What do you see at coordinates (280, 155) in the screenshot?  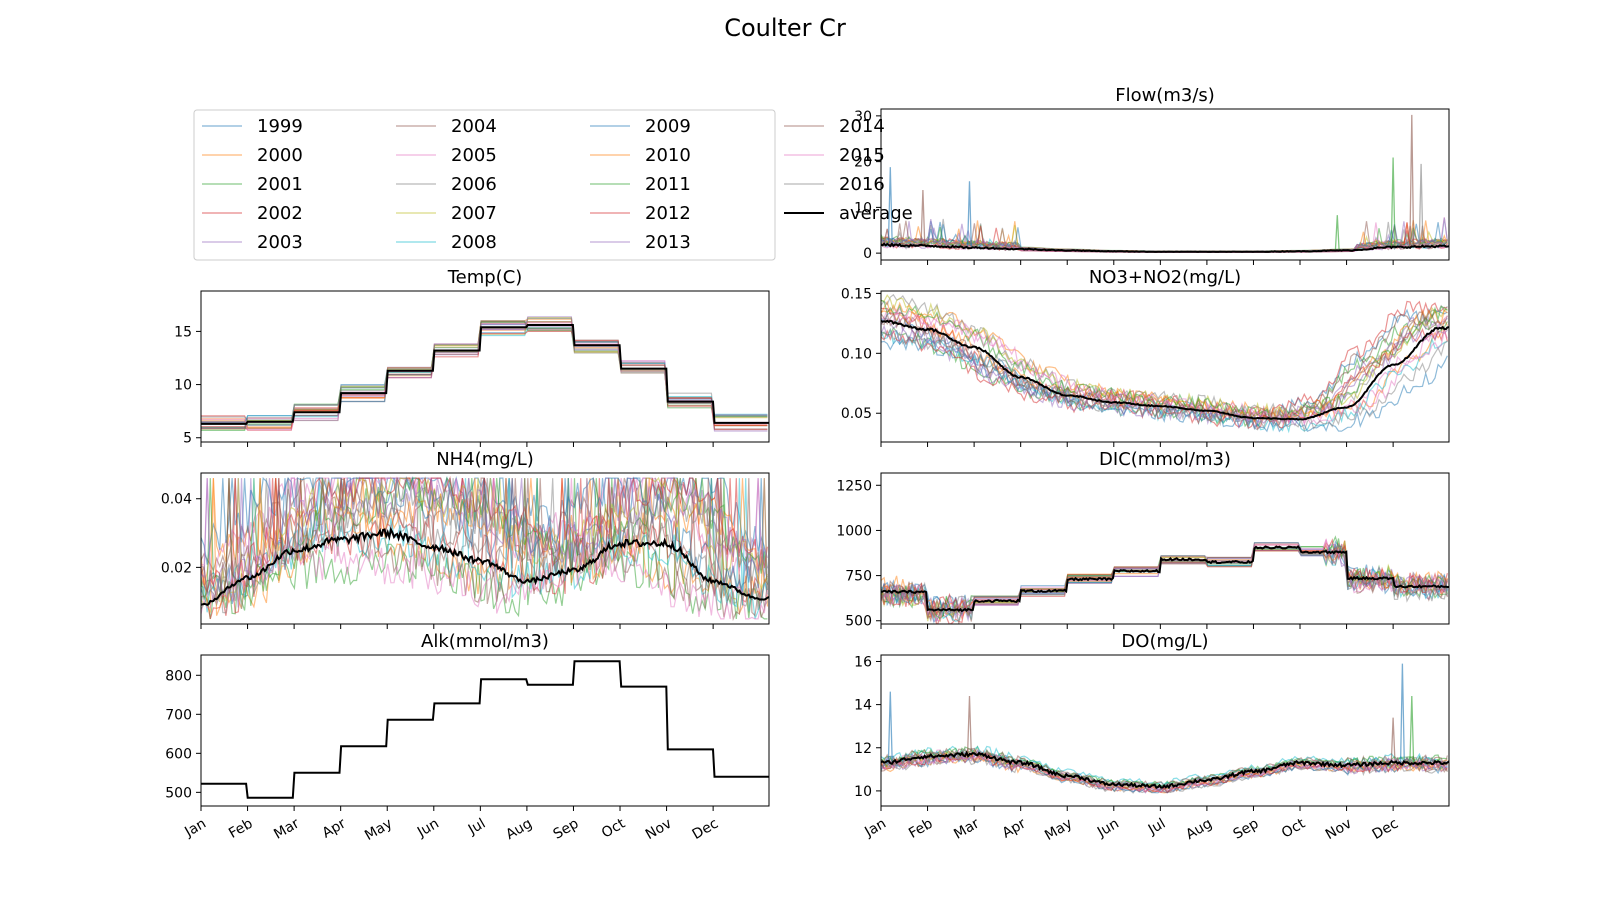 I see `legend-label: 2000` at bounding box center [280, 155].